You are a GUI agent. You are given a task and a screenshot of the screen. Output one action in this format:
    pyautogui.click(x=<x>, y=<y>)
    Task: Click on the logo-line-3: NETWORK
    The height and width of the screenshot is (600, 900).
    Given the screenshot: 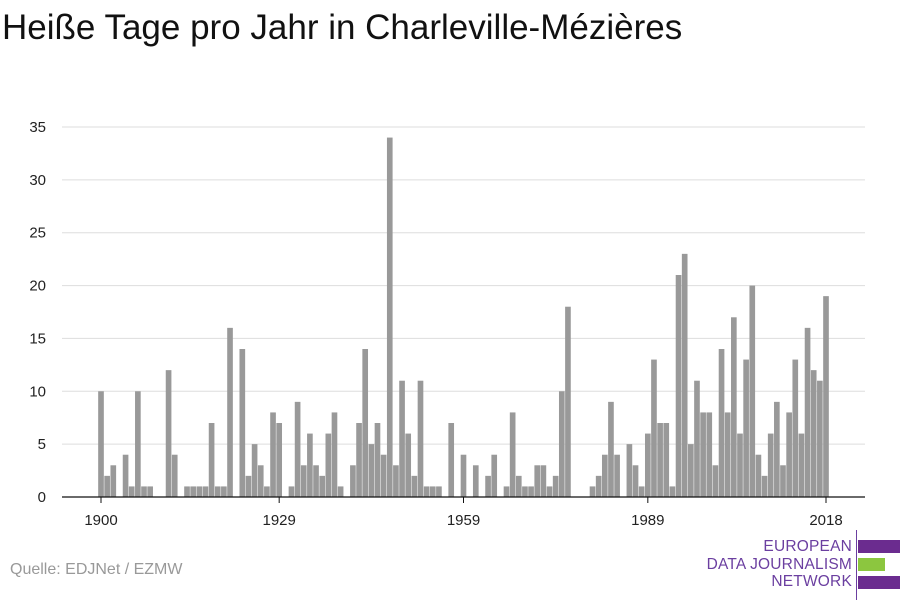 What is the action you would take?
    pyautogui.click(x=811, y=581)
    